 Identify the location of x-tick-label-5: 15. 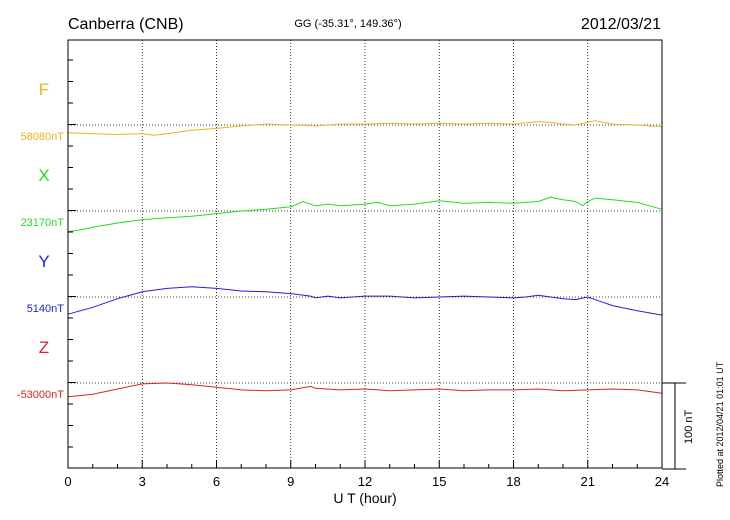
(439, 481).